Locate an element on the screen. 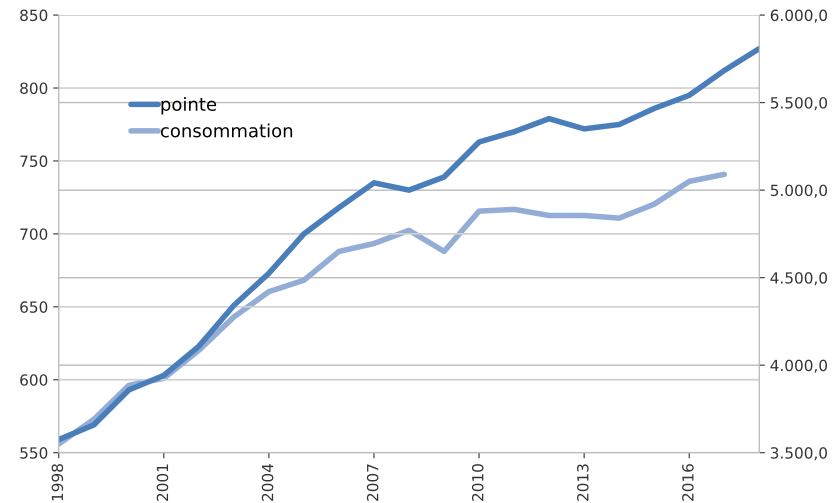 This screenshot has width=839, height=503. y2-tick-label: 4.000,0 is located at coordinates (799, 366).